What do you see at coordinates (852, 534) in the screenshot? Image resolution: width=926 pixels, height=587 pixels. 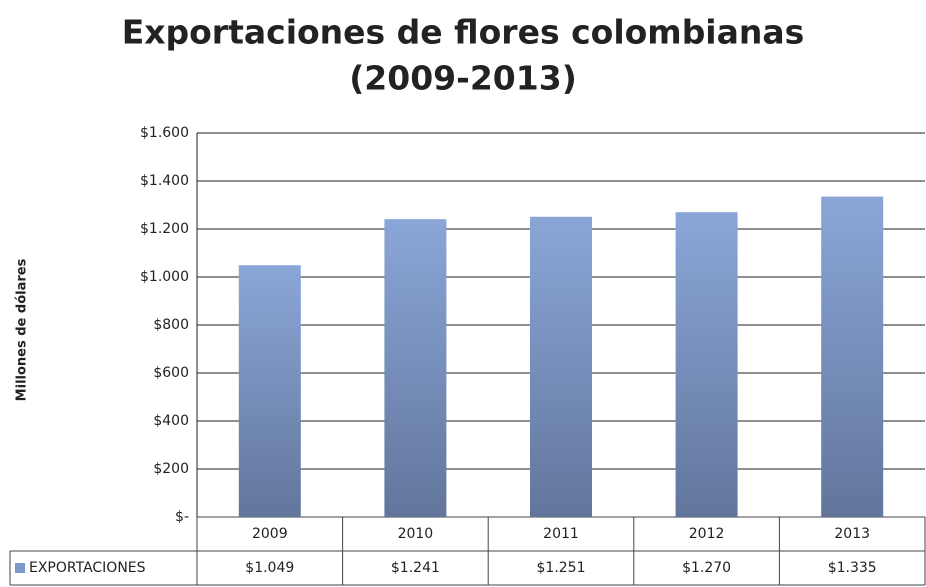 I see `x-tick-label: 2013` at bounding box center [852, 534].